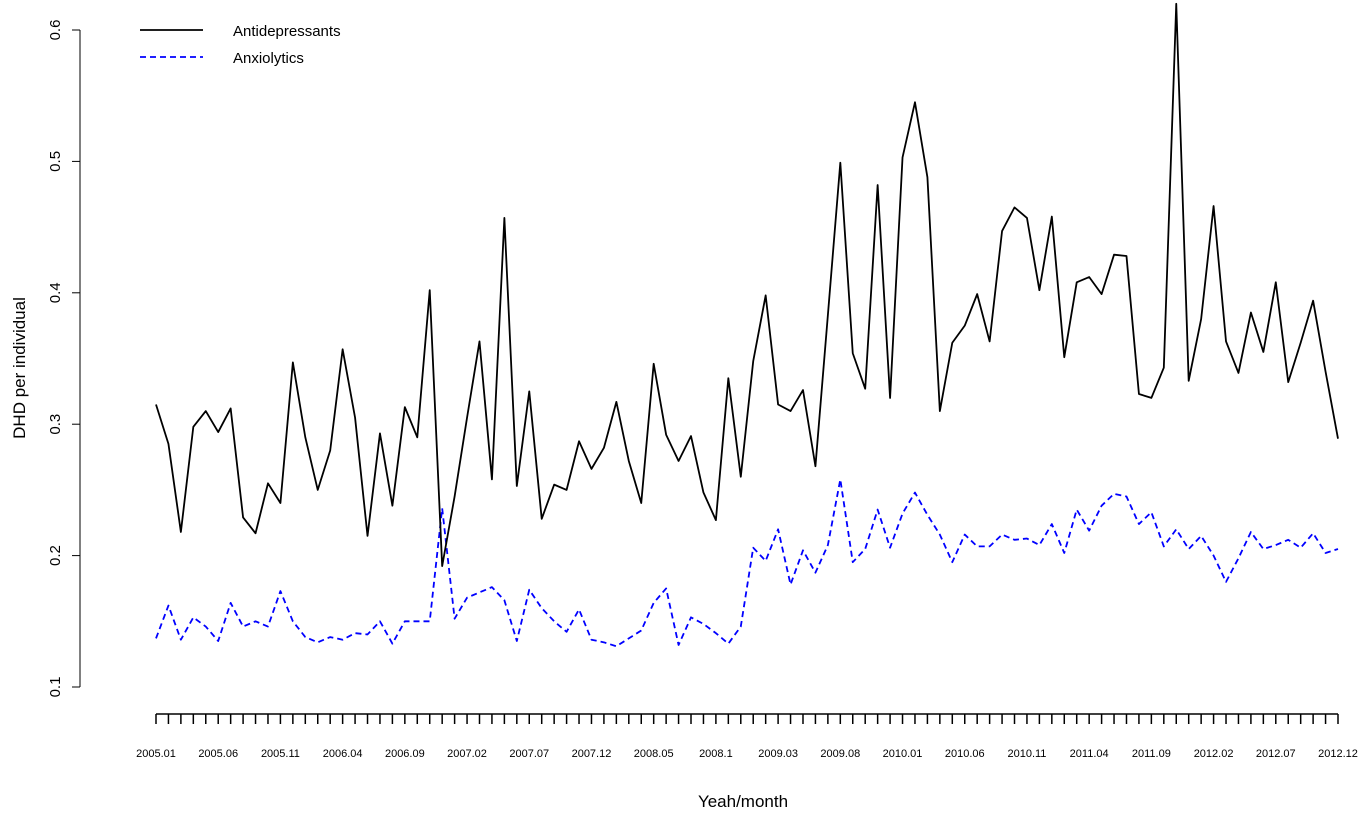  Describe the element at coordinates (19, 368) in the screenshot. I see `y-axis-title: DHD per individual` at that location.